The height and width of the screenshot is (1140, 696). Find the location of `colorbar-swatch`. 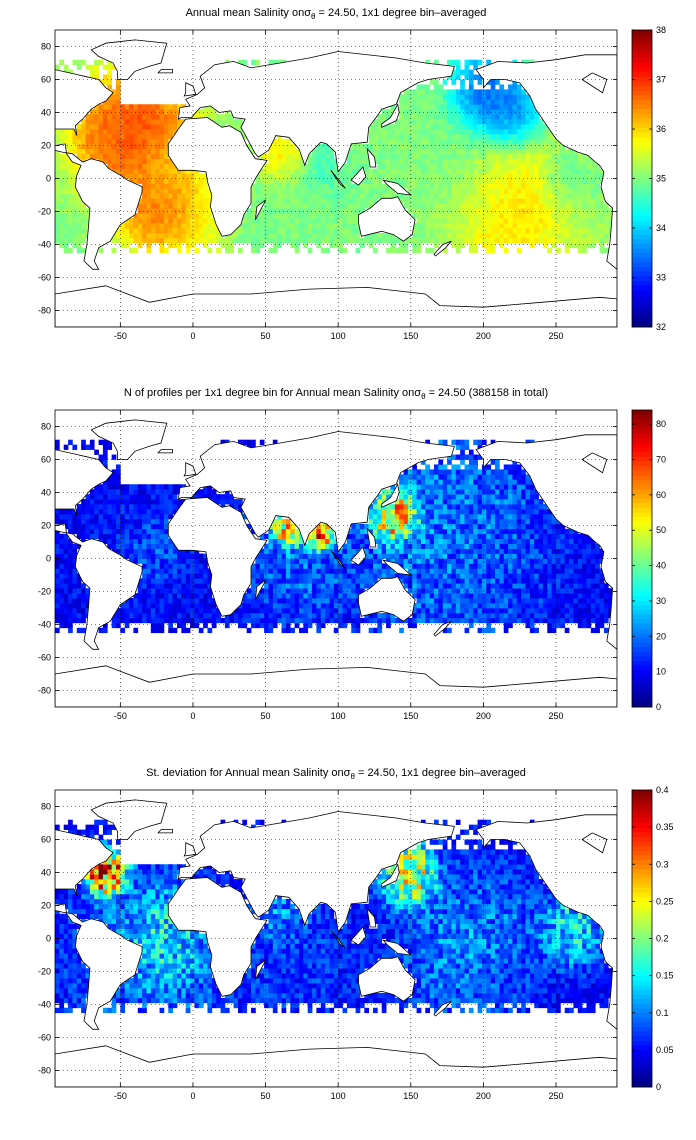

colorbar-swatch is located at coordinates (642, 255).